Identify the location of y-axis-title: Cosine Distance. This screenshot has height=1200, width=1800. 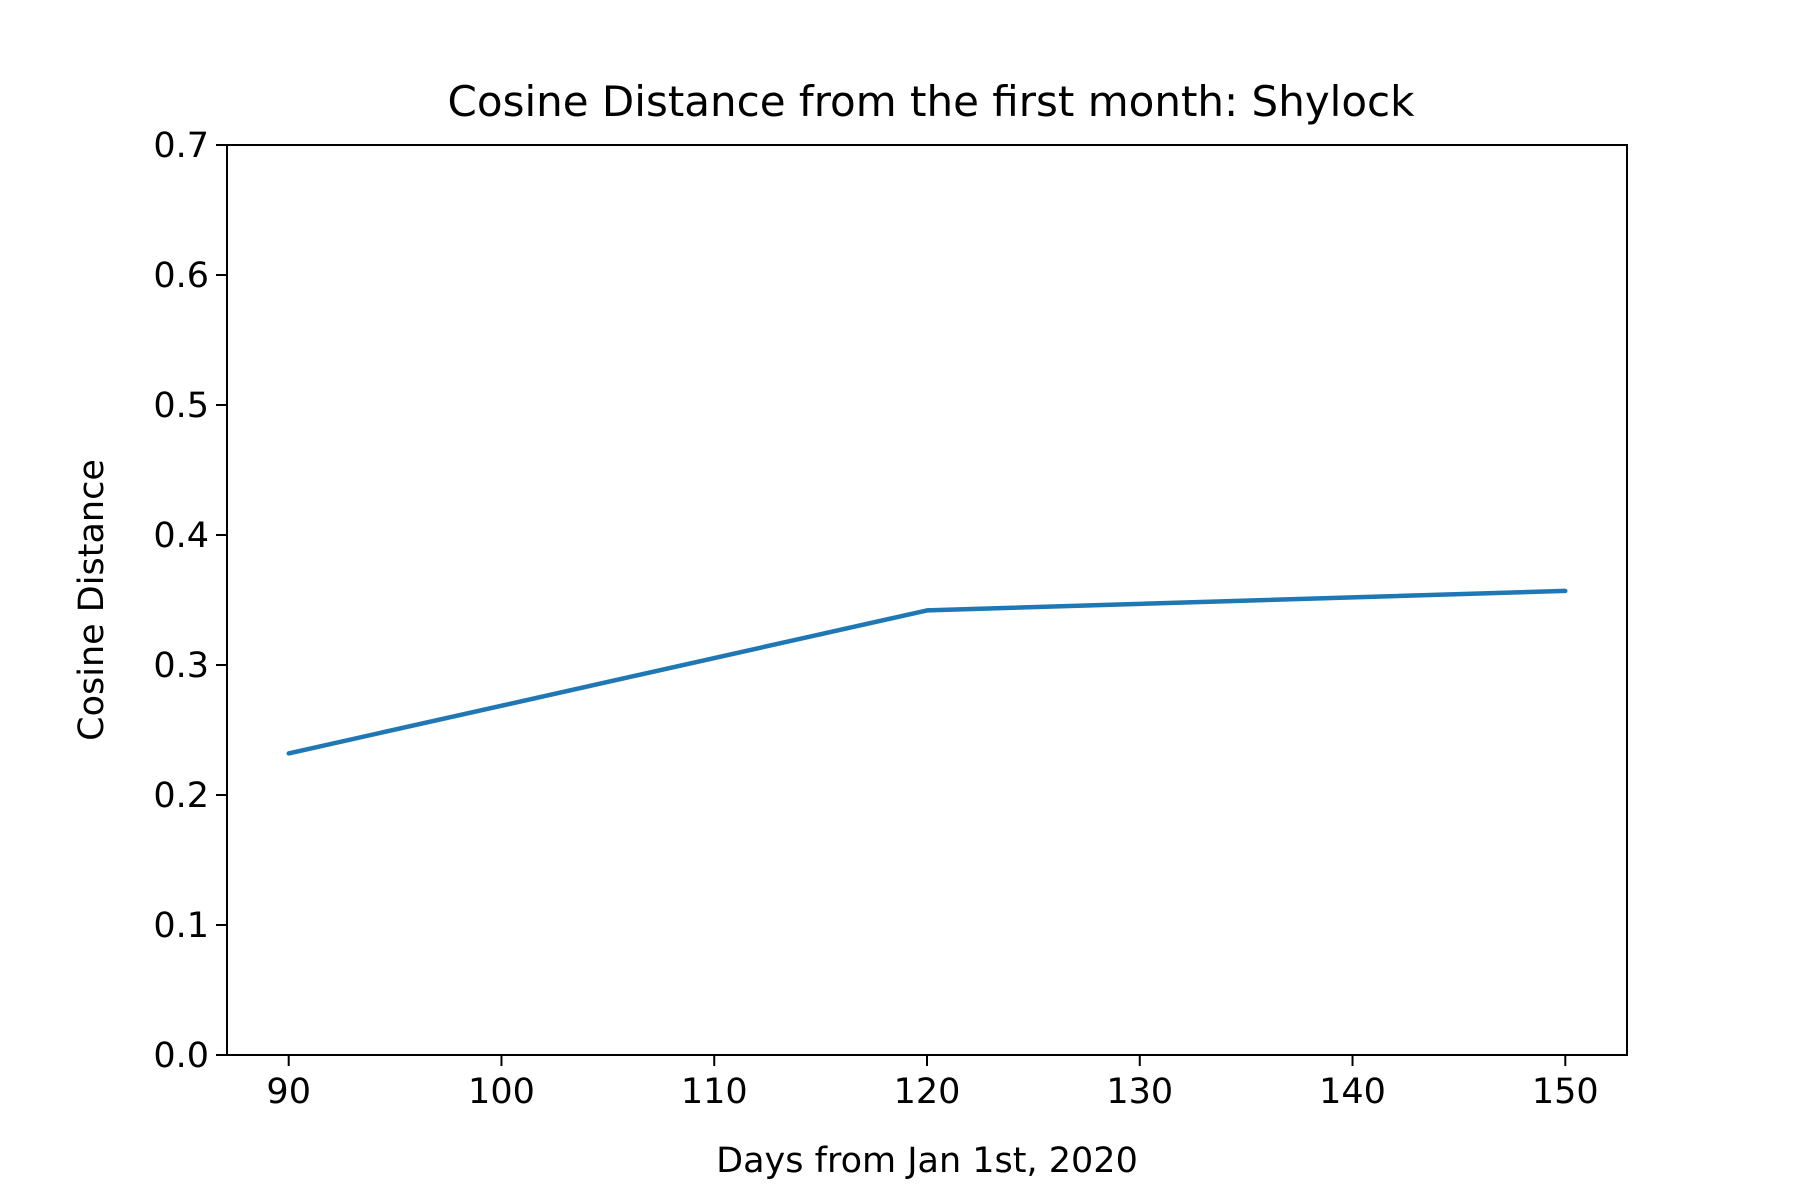
(92, 600).